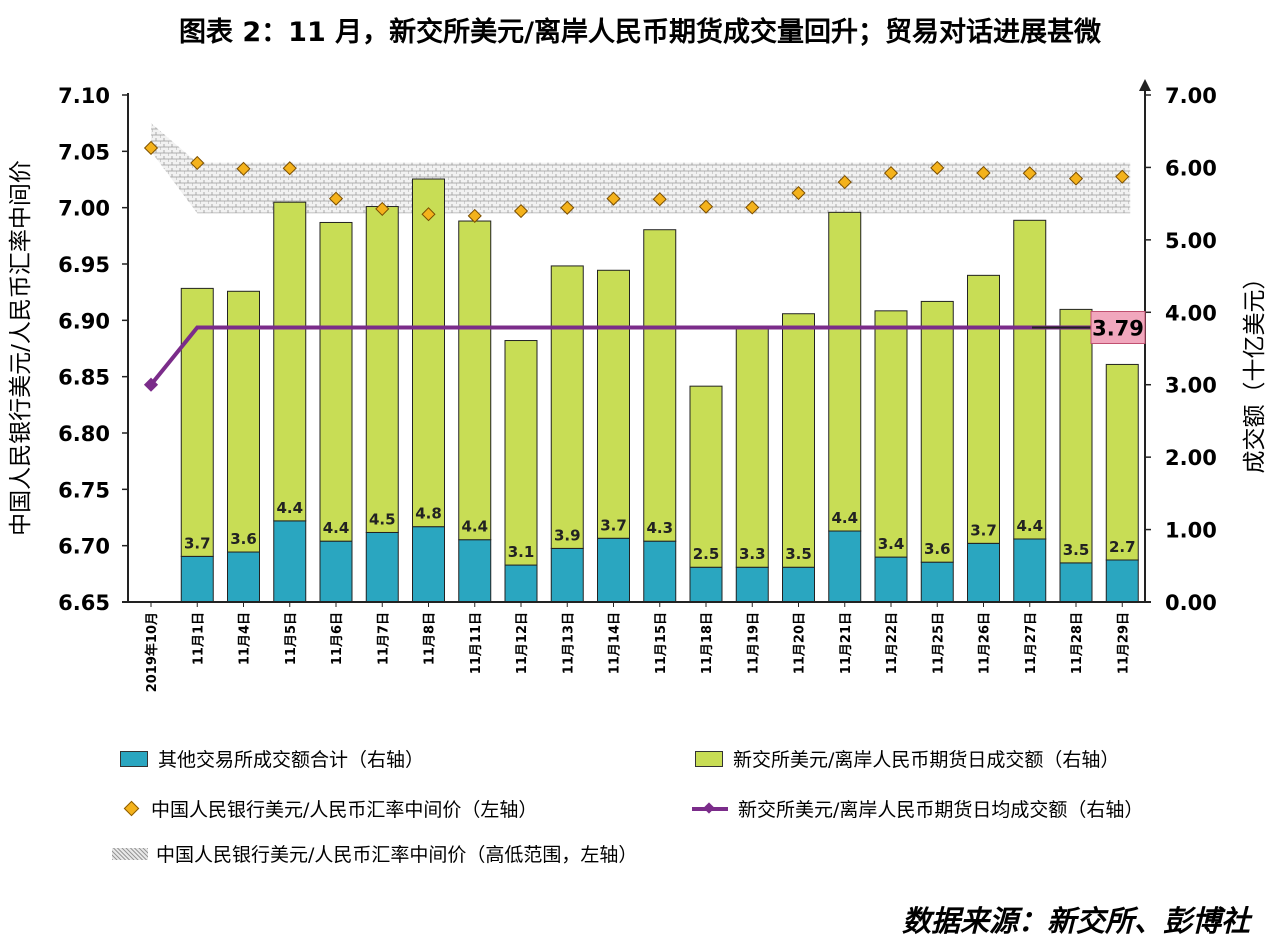 Image resolution: width=1280 pixels, height=946 pixels. Describe the element at coordinates (1029, 526) in the screenshot. I see `bar-label-19: 4.4` at that location.